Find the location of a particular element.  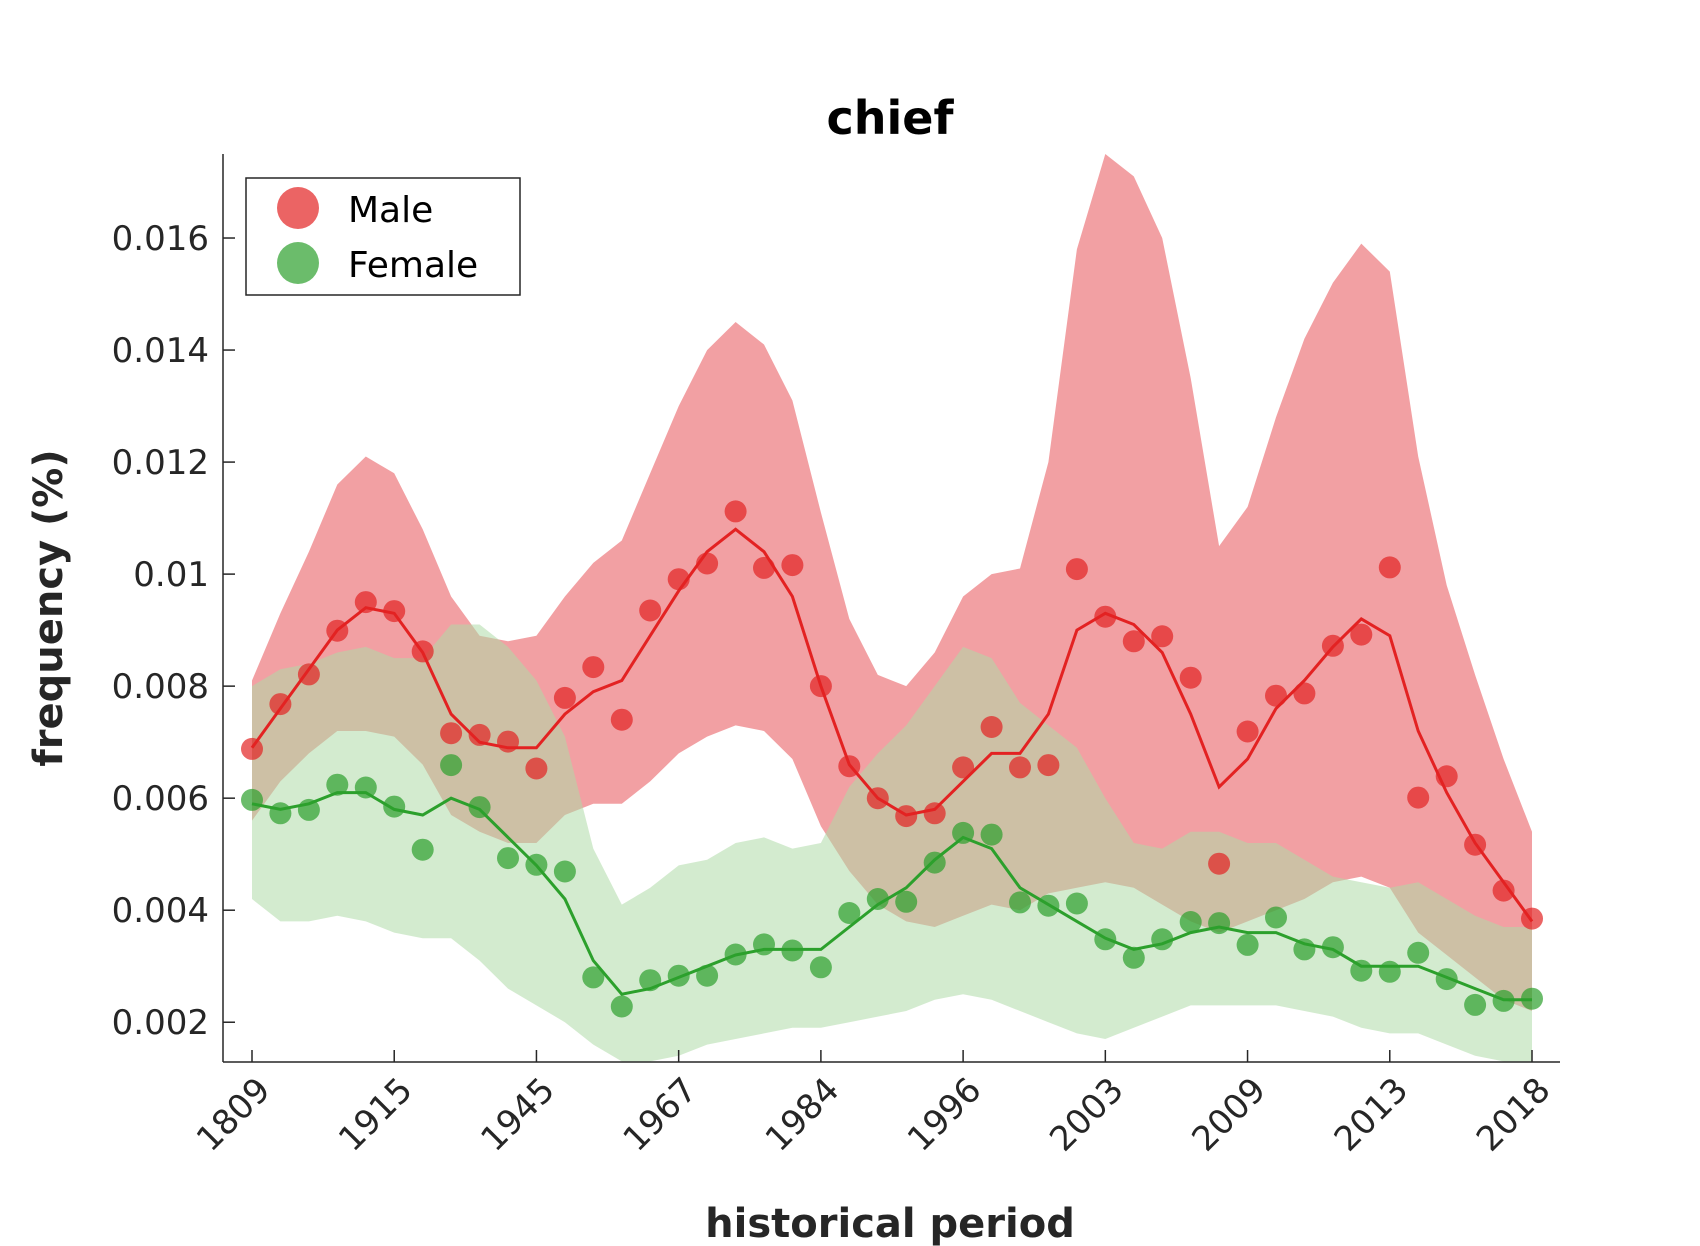

x-tick-label: 2009 is located at coordinates (1228, 1114).